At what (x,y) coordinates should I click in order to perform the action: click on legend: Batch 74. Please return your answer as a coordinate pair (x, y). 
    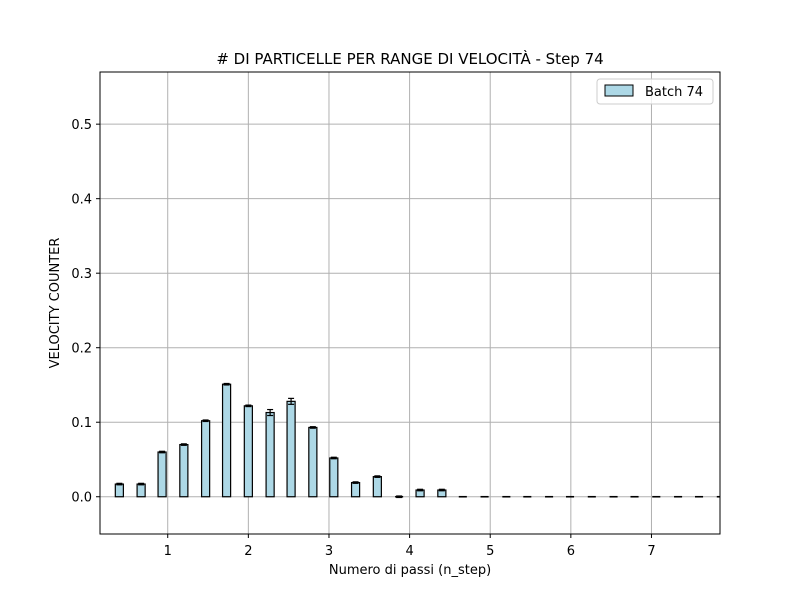
    Looking at the image, I should click on (655, 91).